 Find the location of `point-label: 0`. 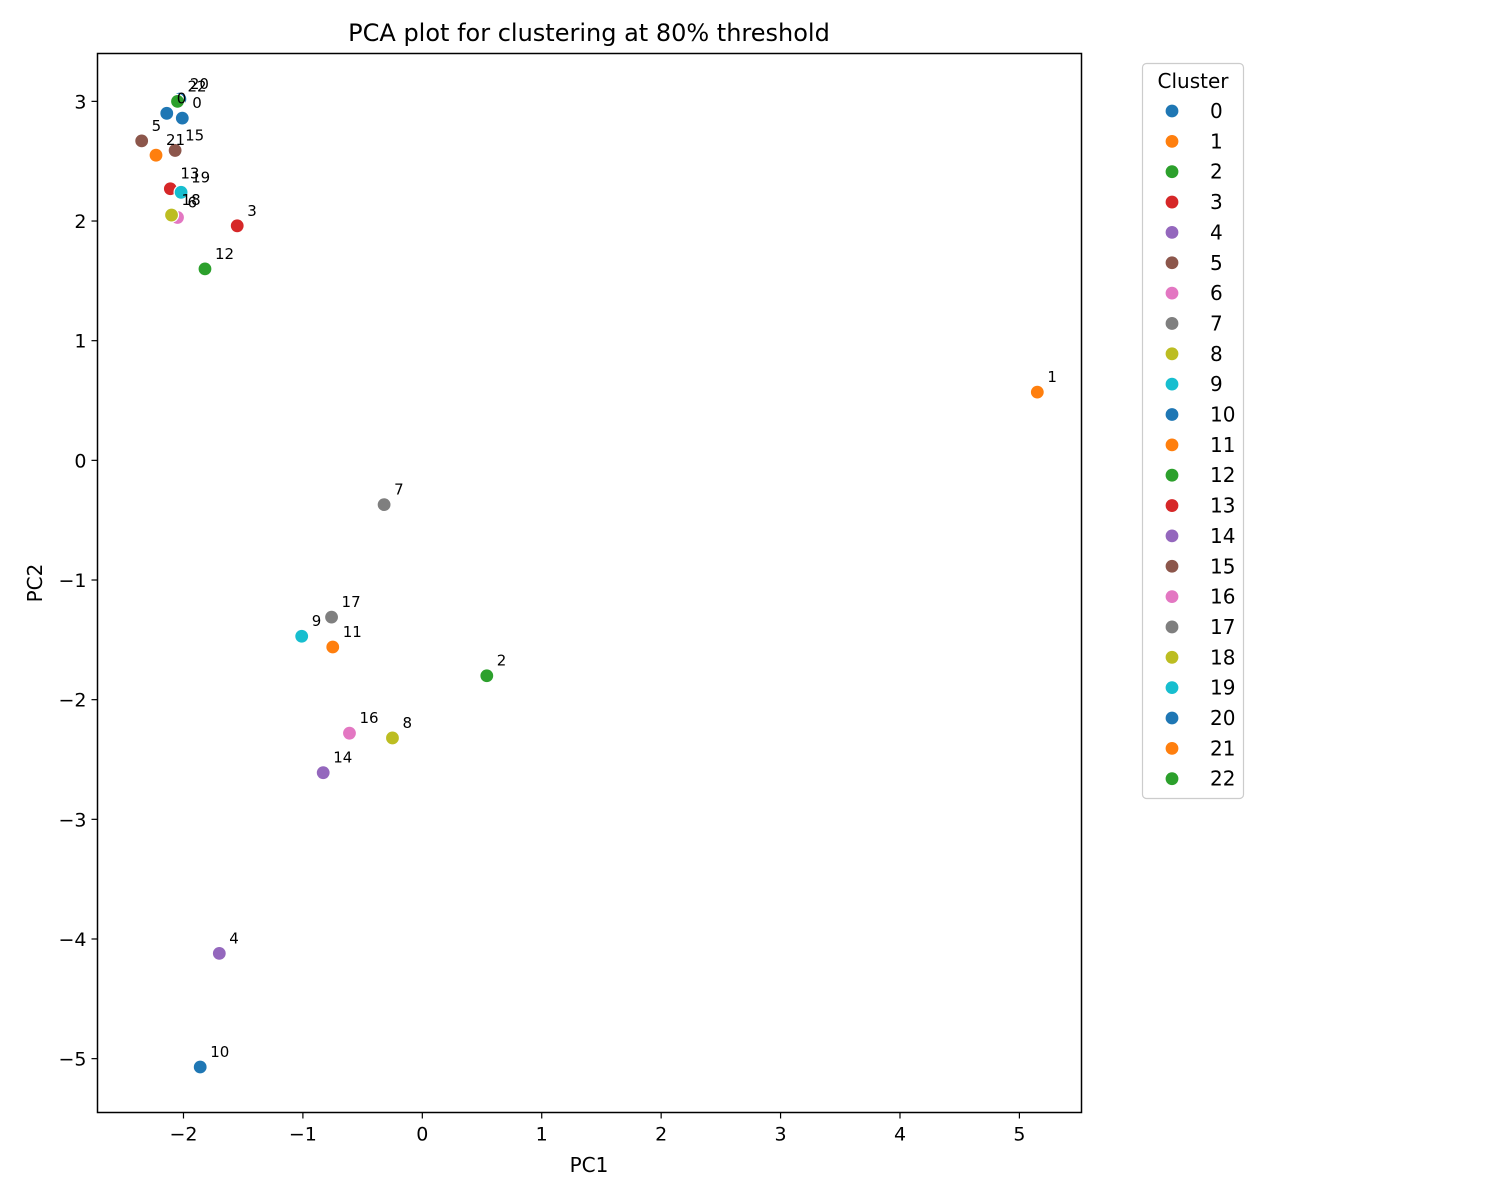

point-label: 0 is located at coordinates (197, 103).